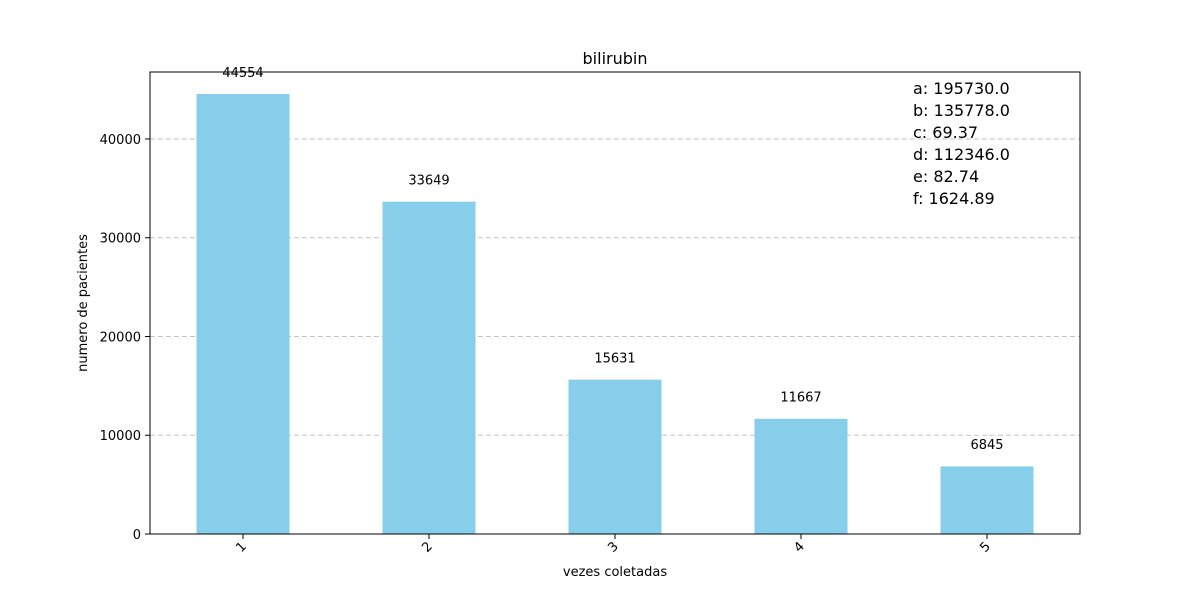 Image resolution: width=1200 pixels, height=600 pixels. I want to click on y-tick-label: 20000, so click(120, 337).